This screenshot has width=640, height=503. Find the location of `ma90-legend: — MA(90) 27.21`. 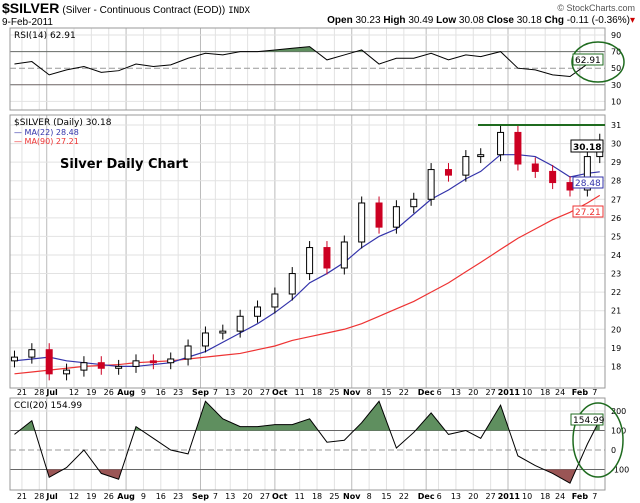

ma90-legend: — MA(90) 27.21 is located at coordinates (46, 141).